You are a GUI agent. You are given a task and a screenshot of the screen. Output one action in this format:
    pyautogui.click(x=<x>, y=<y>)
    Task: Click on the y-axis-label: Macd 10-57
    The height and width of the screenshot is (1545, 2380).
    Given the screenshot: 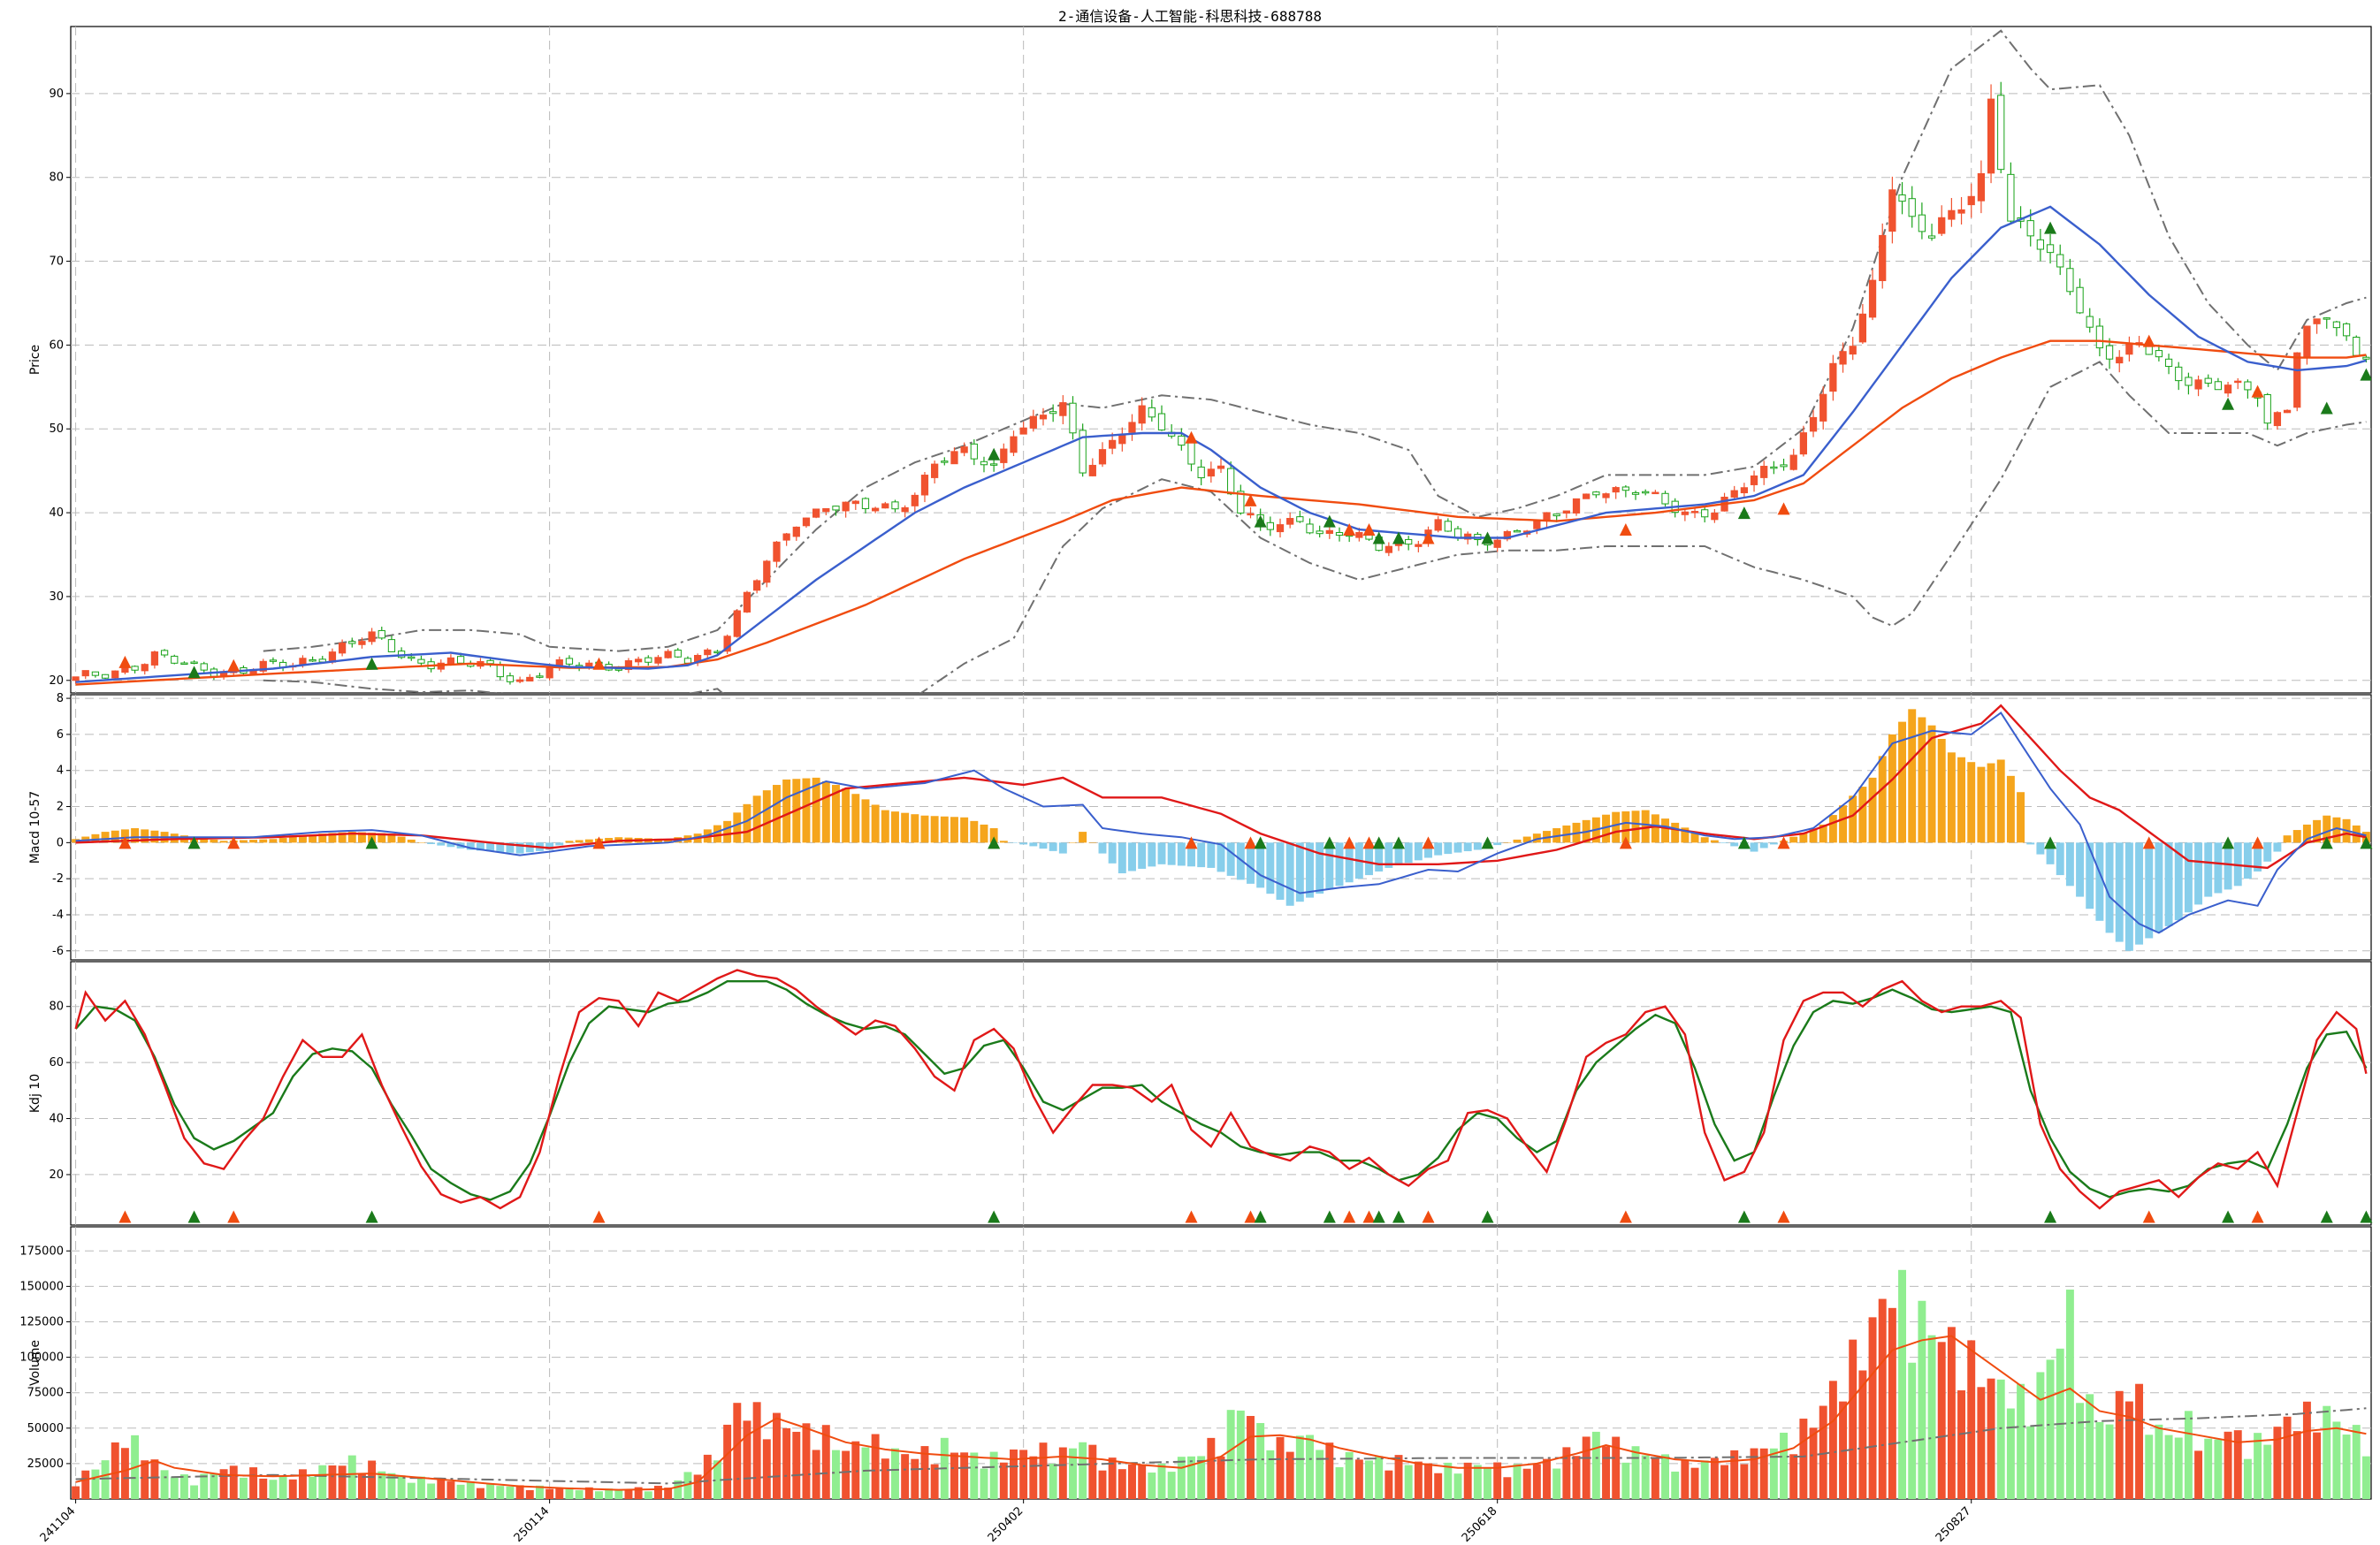 What is the action you would take?
    pyautogui.click(x=35, y=827)
    